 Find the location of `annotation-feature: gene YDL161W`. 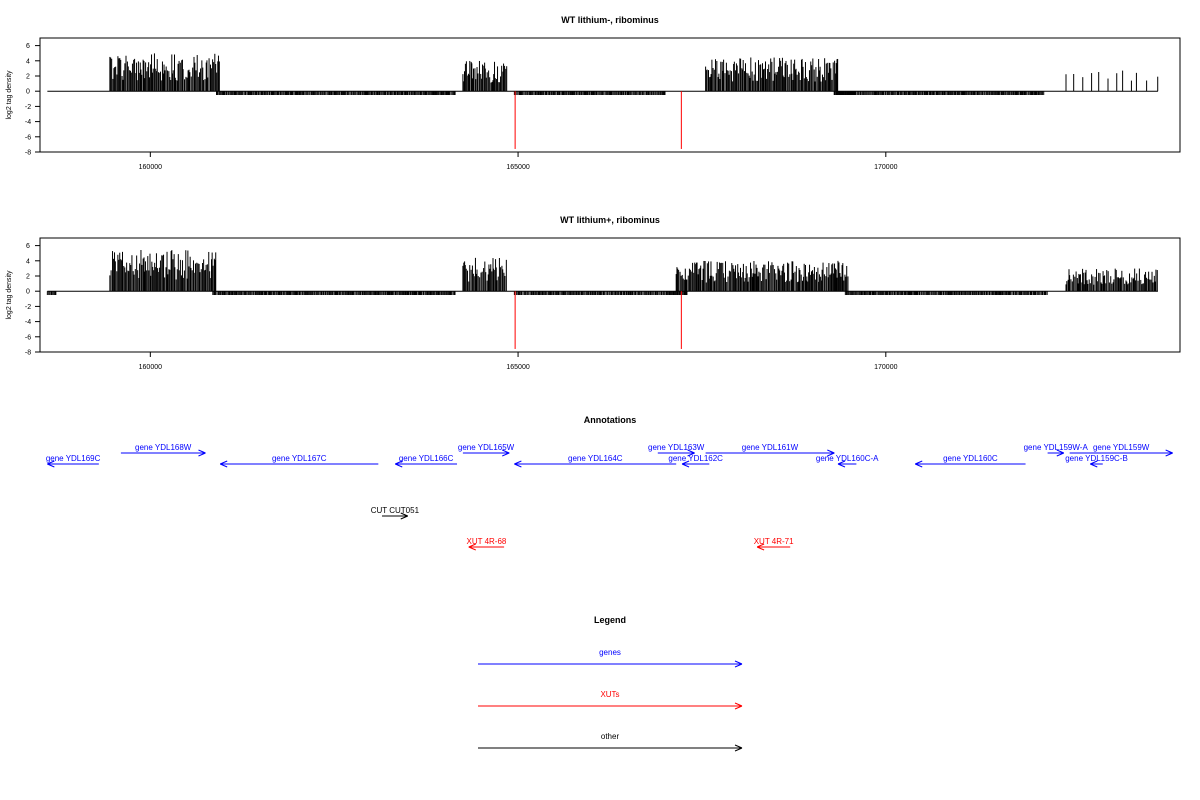

annotation-feature: gene YDL161W is located at coordinates (770, 450).